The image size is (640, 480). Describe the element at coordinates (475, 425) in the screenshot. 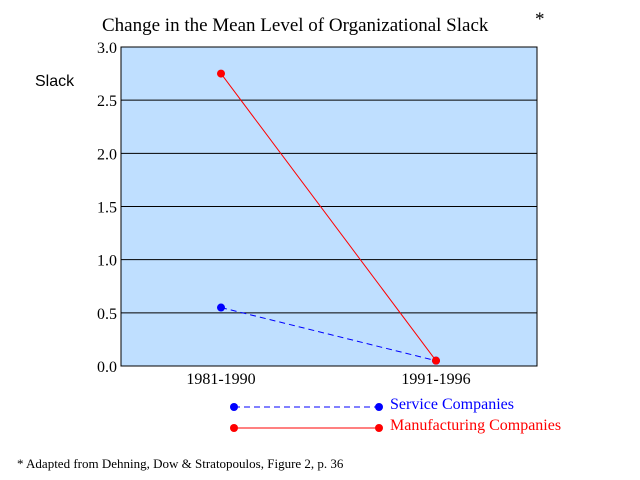

I see `legend-label-1: Manufacturing Companies` at that location.